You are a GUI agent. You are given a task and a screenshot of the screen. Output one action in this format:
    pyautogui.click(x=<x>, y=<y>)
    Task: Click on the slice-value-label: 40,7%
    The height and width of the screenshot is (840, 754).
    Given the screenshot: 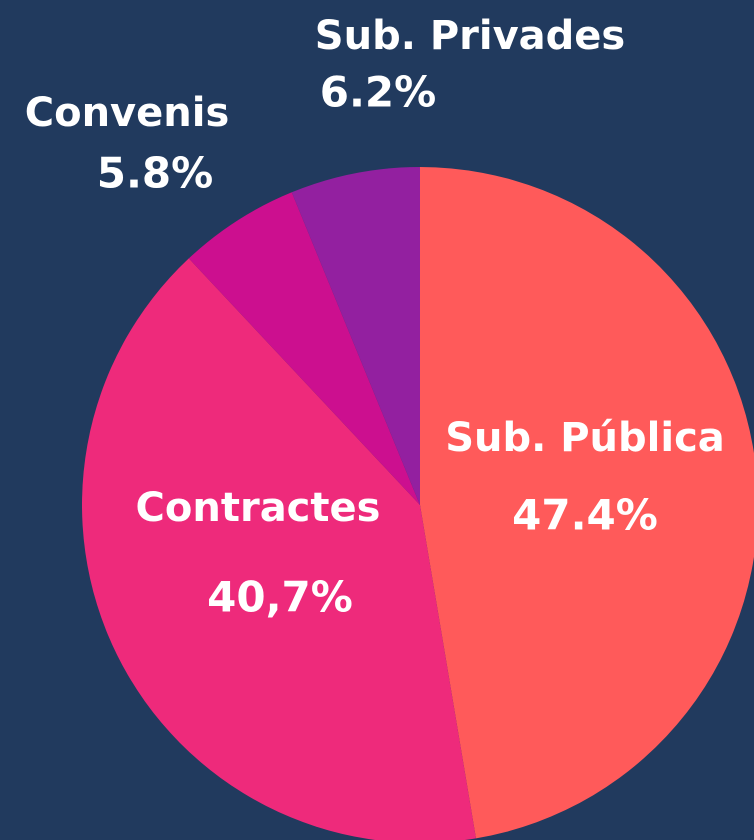 What is the action you would take?
    pyautogui.click(x=280, y=597)
    